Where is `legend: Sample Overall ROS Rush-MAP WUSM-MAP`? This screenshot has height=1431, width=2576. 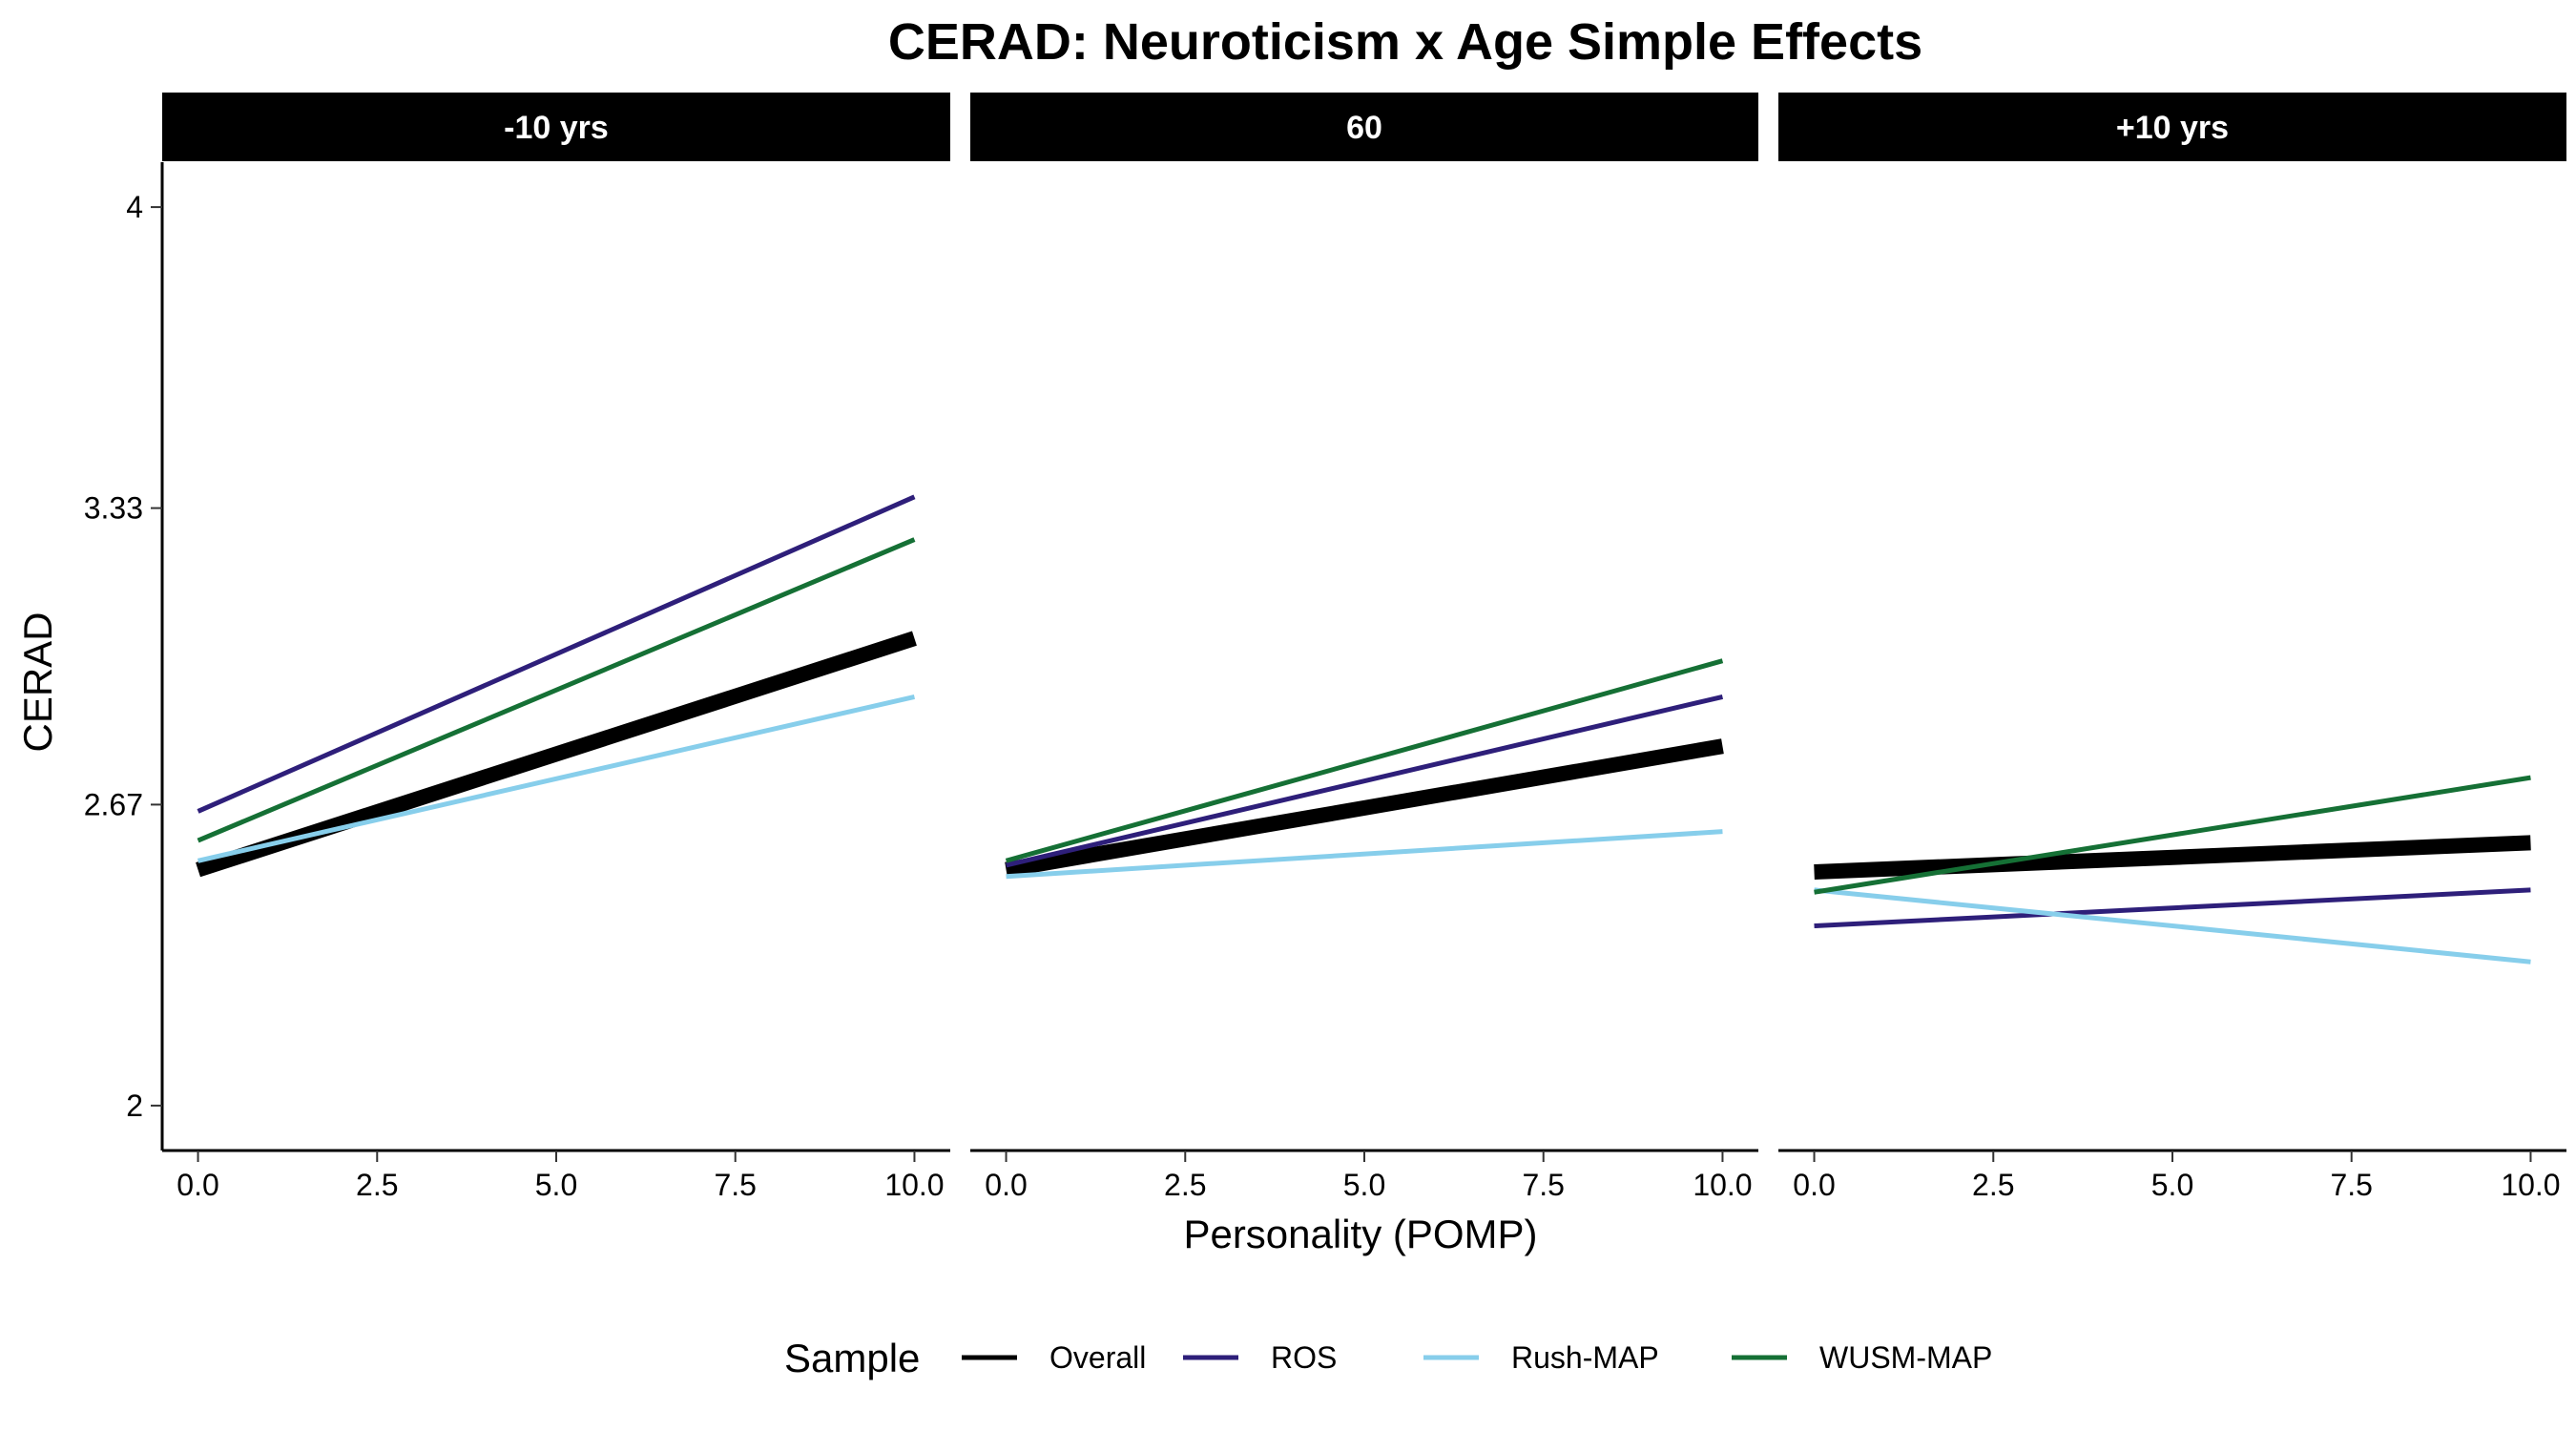 legend: Sample Overall ROS Rush-MAP WUSM-MAP is located at coordinates (1388, 1358).